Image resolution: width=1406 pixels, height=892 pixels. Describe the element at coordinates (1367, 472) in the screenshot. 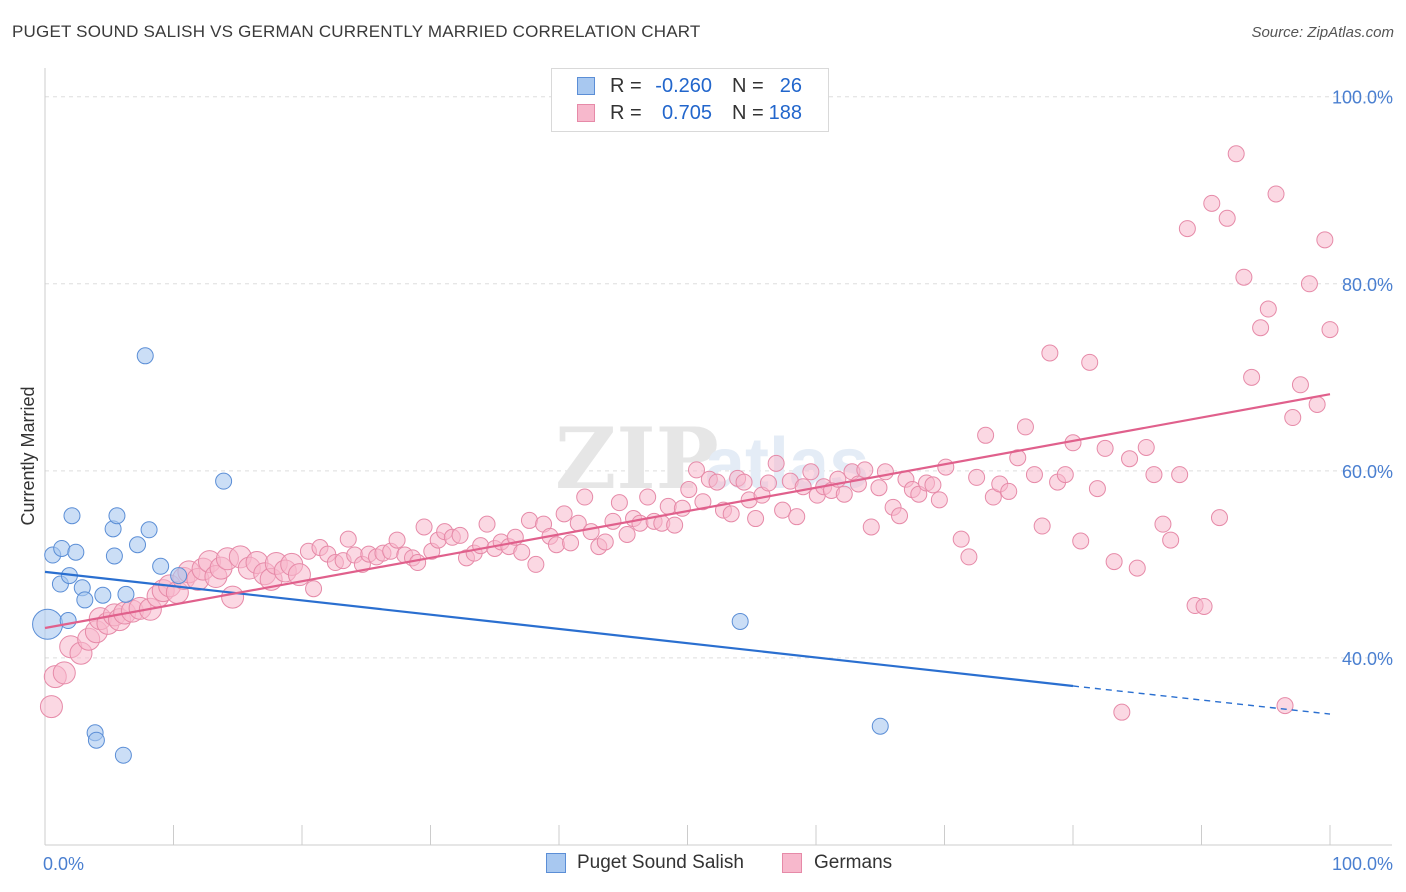

I see `y-tick-label: 60.0%` at that location.